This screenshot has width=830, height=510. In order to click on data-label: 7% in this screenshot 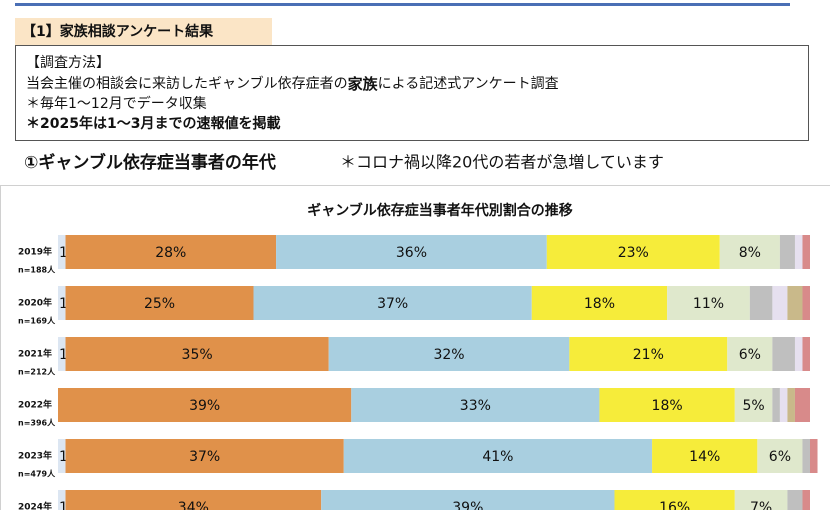, I will do `click(761, 505)`.